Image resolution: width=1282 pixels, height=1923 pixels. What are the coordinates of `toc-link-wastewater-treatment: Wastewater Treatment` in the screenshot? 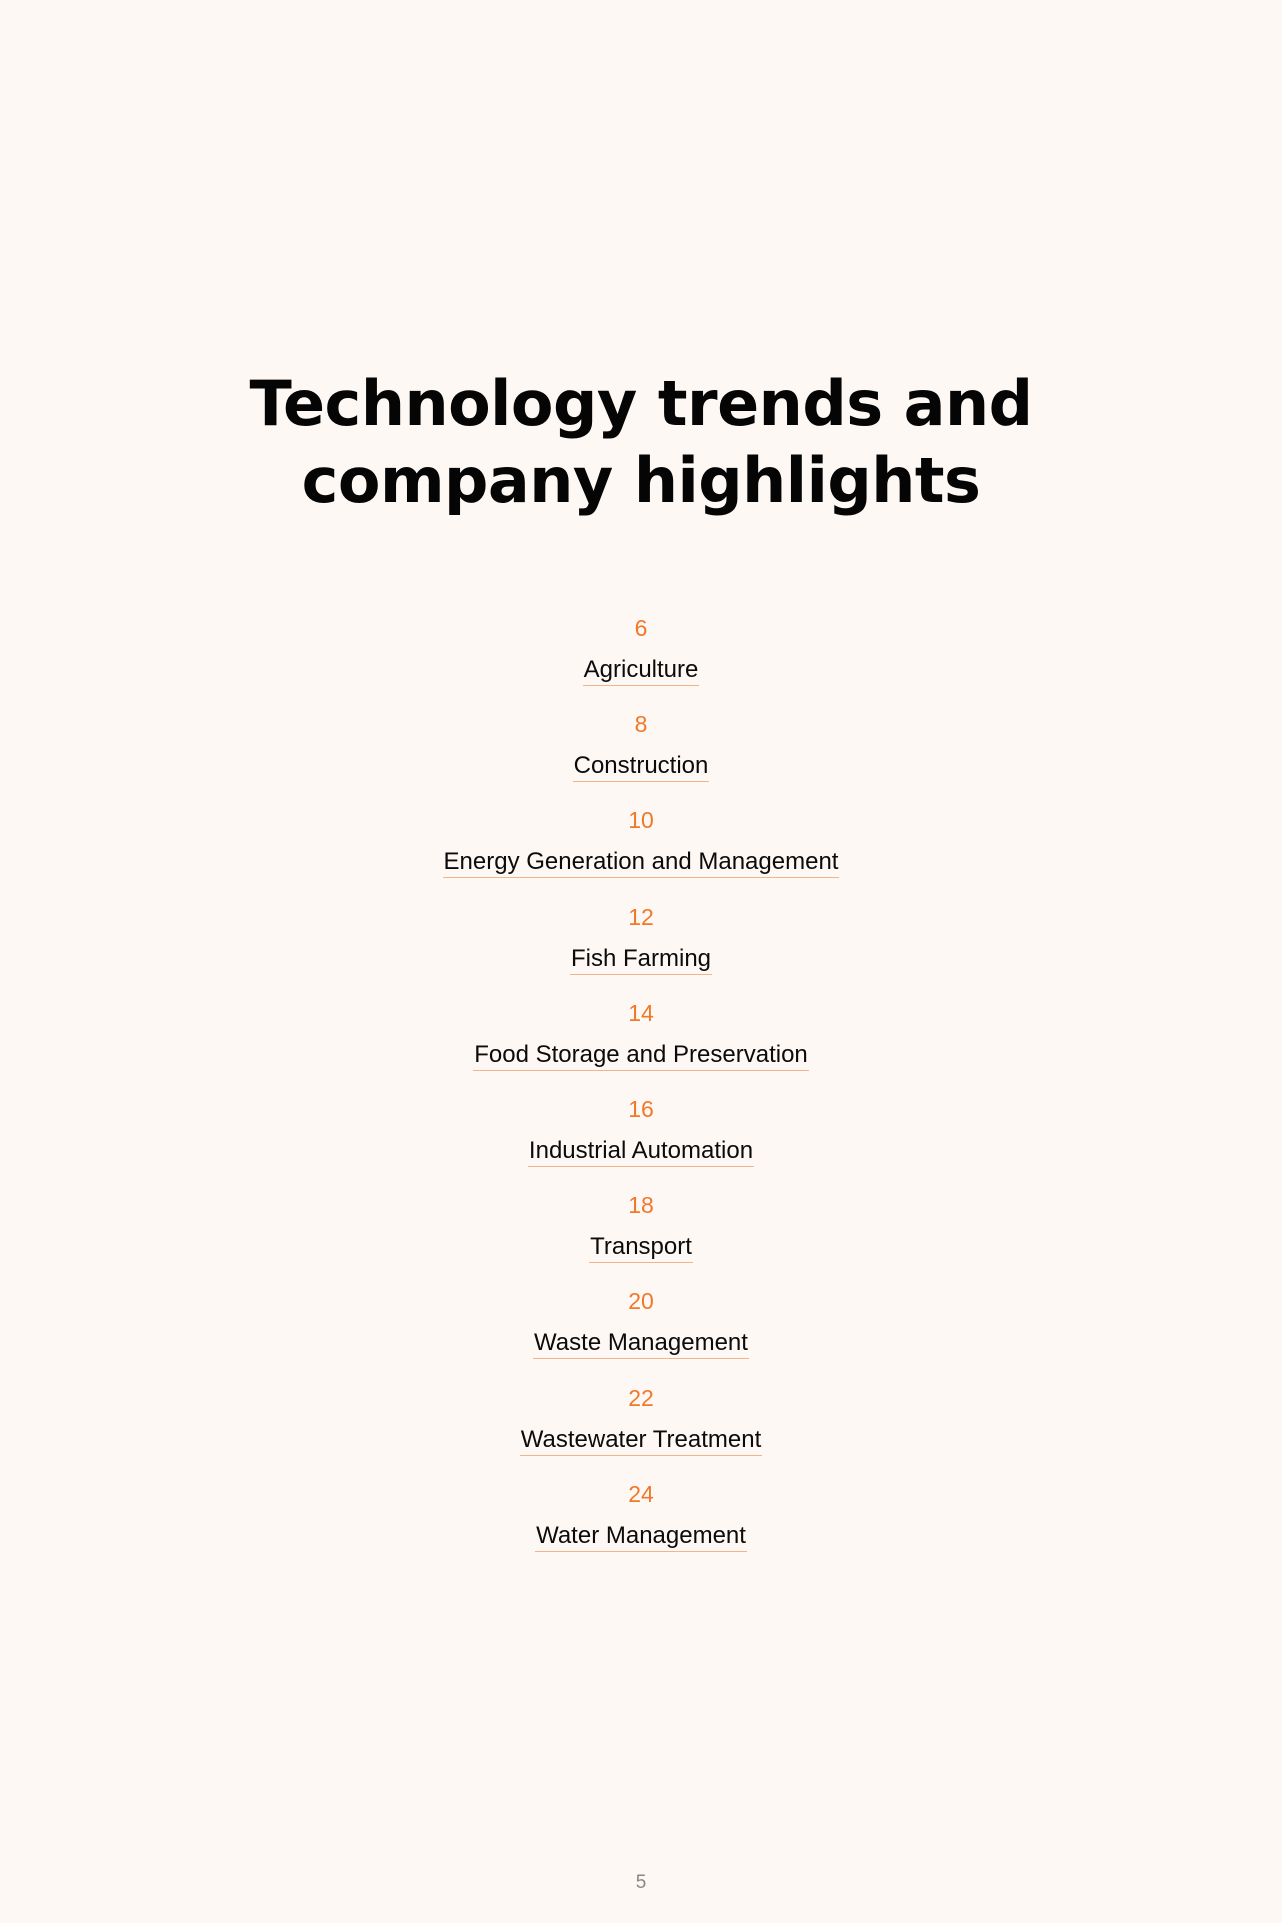 It's located at (641, 1441).